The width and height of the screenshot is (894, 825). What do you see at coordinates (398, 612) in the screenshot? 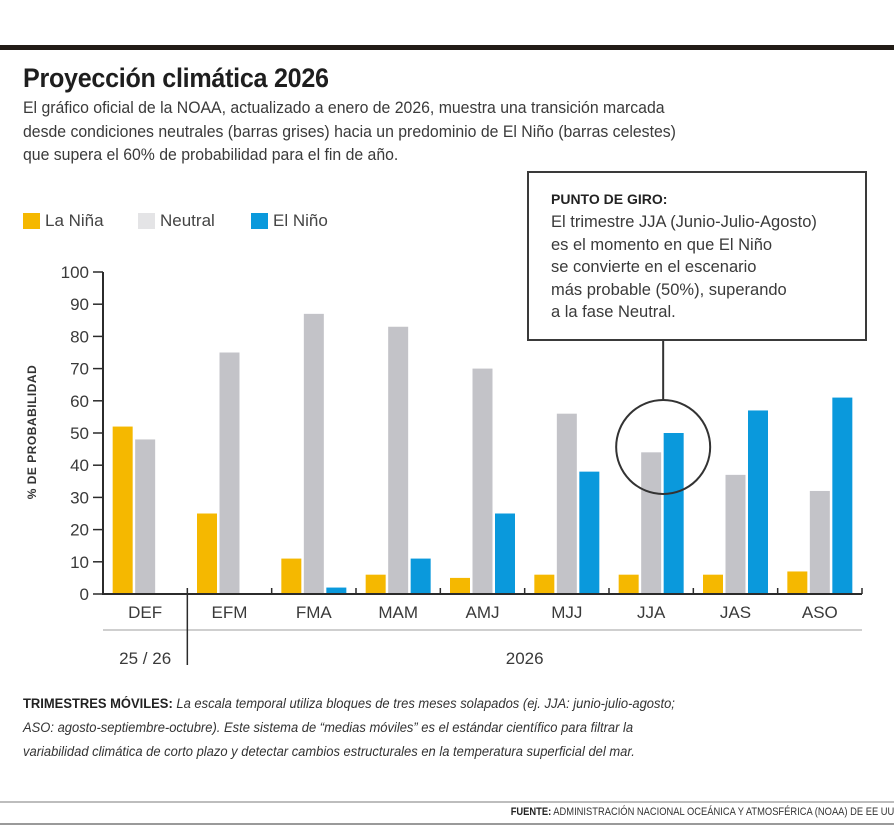
I see `x-tick-label: MAM` at bounding box center [398, 612].